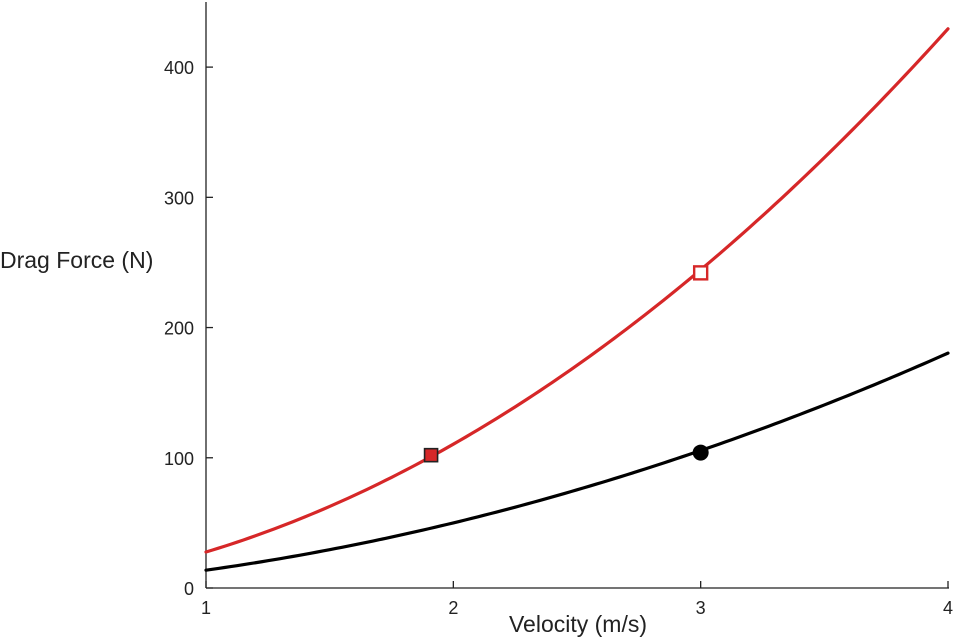 This screenshot has height=637, width=955. I want to click on y-axis-label: Drag Force (N), so click(76, 260).